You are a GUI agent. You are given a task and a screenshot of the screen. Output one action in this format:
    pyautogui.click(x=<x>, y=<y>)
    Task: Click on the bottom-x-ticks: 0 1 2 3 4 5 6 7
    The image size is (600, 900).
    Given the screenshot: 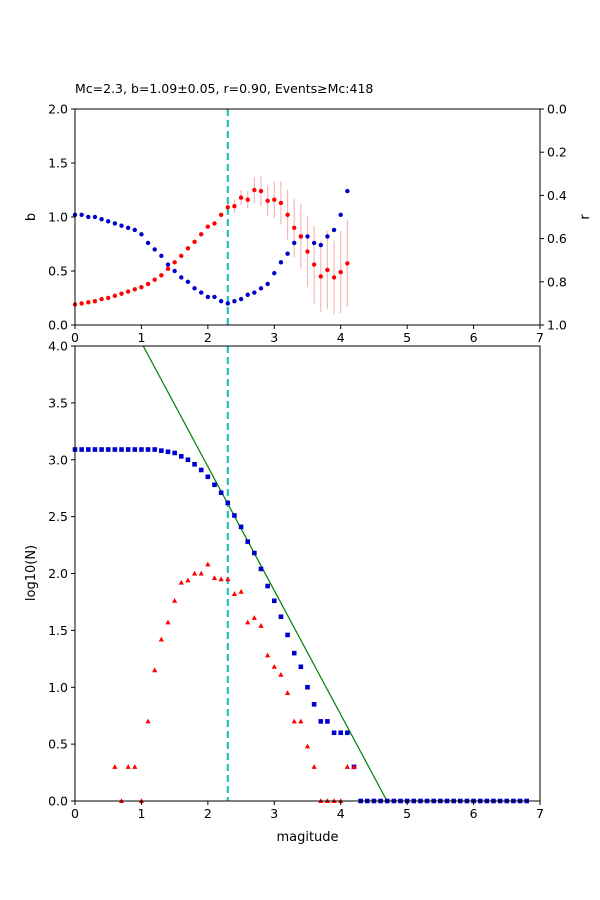 What is the action you would take?
    pyautogui.click(x=307, y=811)
    